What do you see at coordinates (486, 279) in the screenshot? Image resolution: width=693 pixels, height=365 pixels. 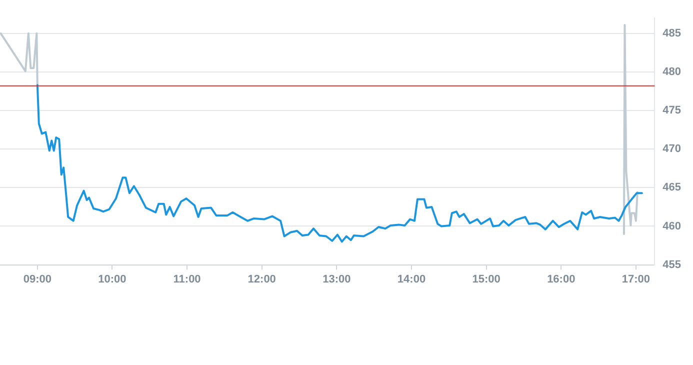 I see `x-tick-label: 15:00` at bounding box center [486, 279].